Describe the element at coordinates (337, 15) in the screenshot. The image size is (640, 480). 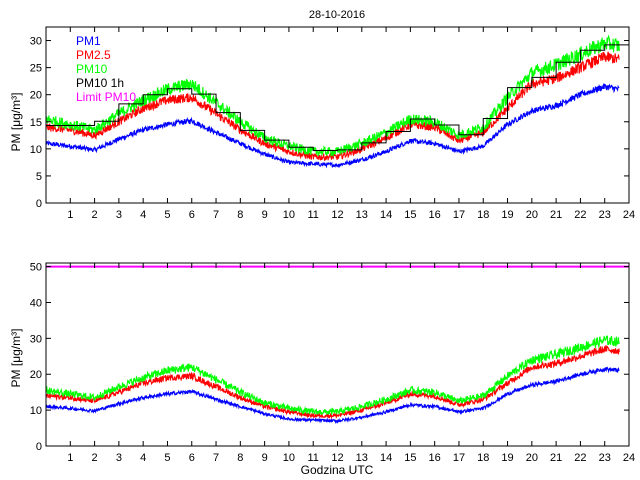
I see `chart-title: 28-10-2016` at that location.